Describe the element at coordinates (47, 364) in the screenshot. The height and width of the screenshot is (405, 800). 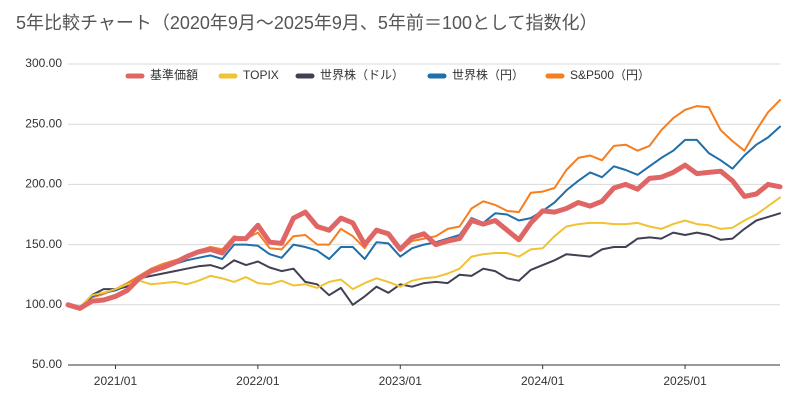
I see `y-tick-label: 50.00` at that location.